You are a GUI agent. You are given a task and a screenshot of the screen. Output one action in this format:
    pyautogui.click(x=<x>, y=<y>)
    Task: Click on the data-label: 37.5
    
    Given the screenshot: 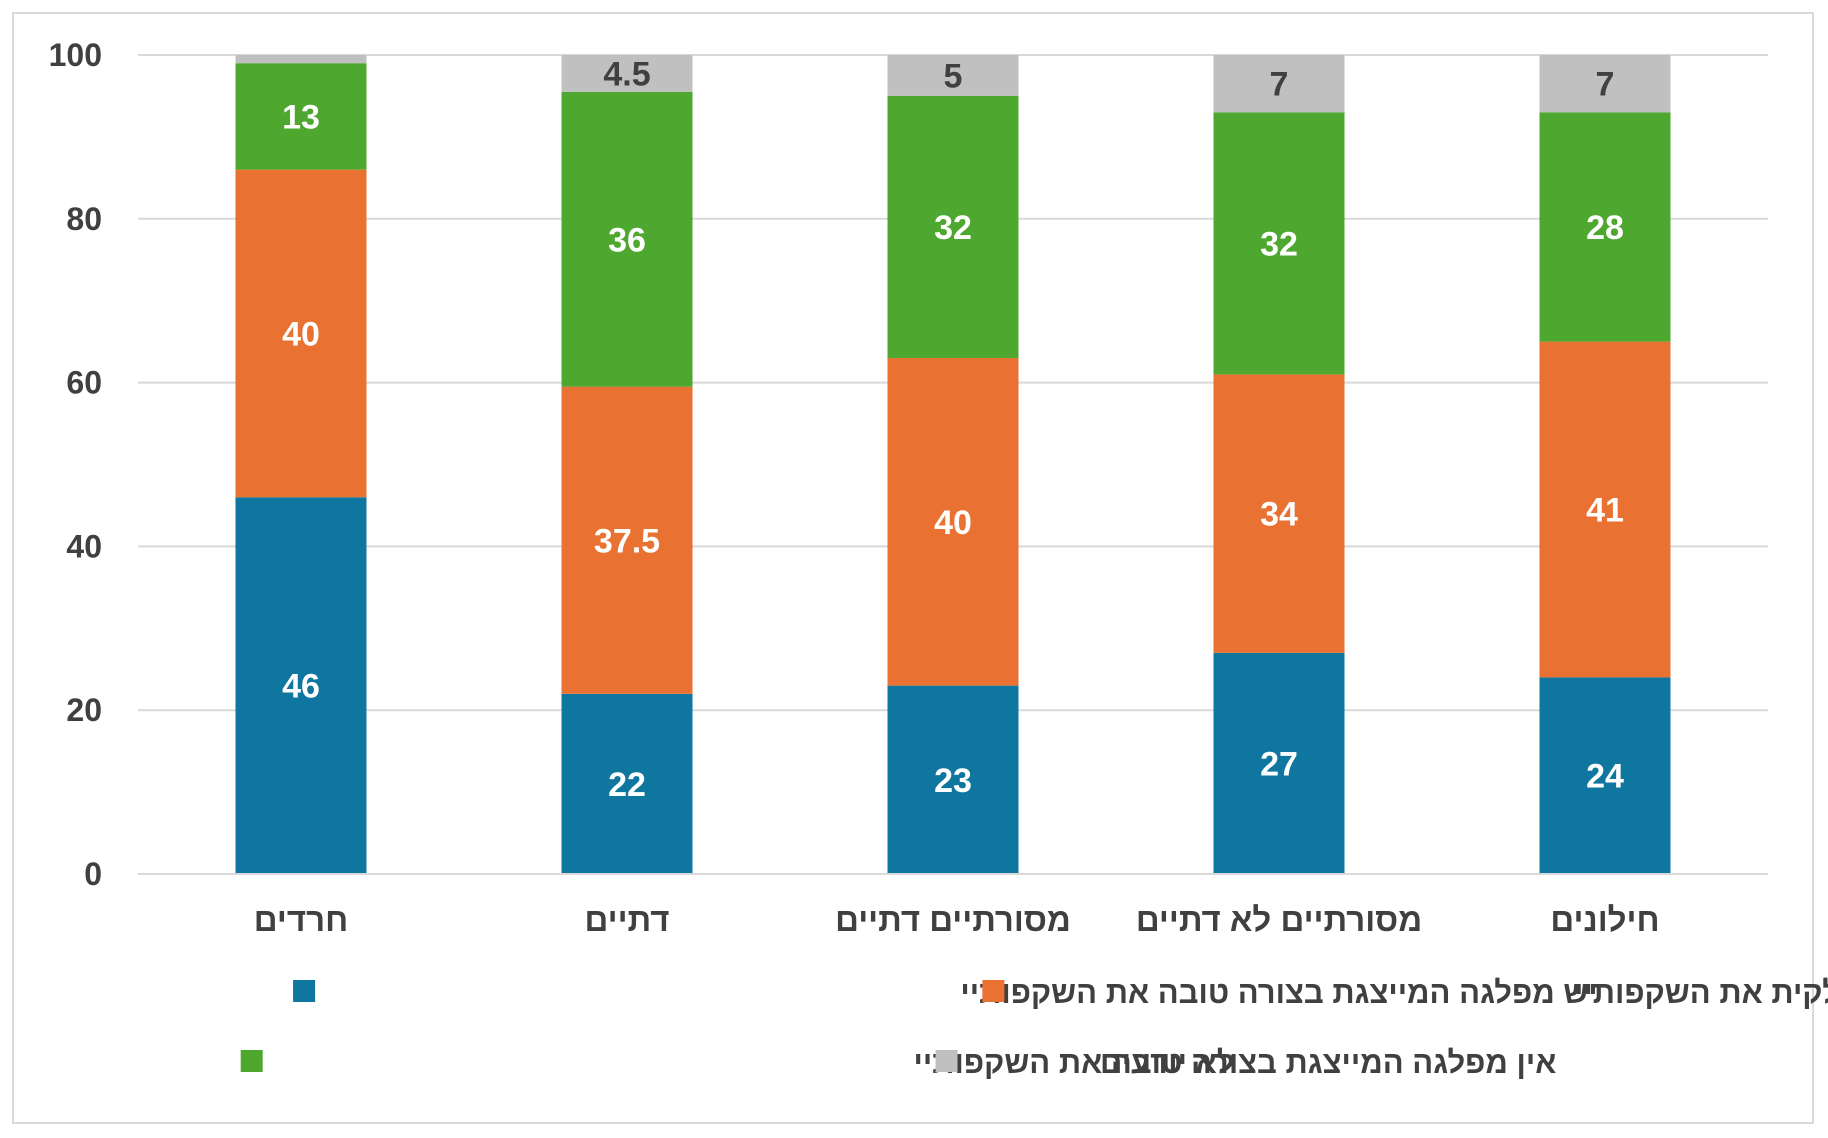 What is the action you would take?
    pyautogui.click(x=627, y=541)
    